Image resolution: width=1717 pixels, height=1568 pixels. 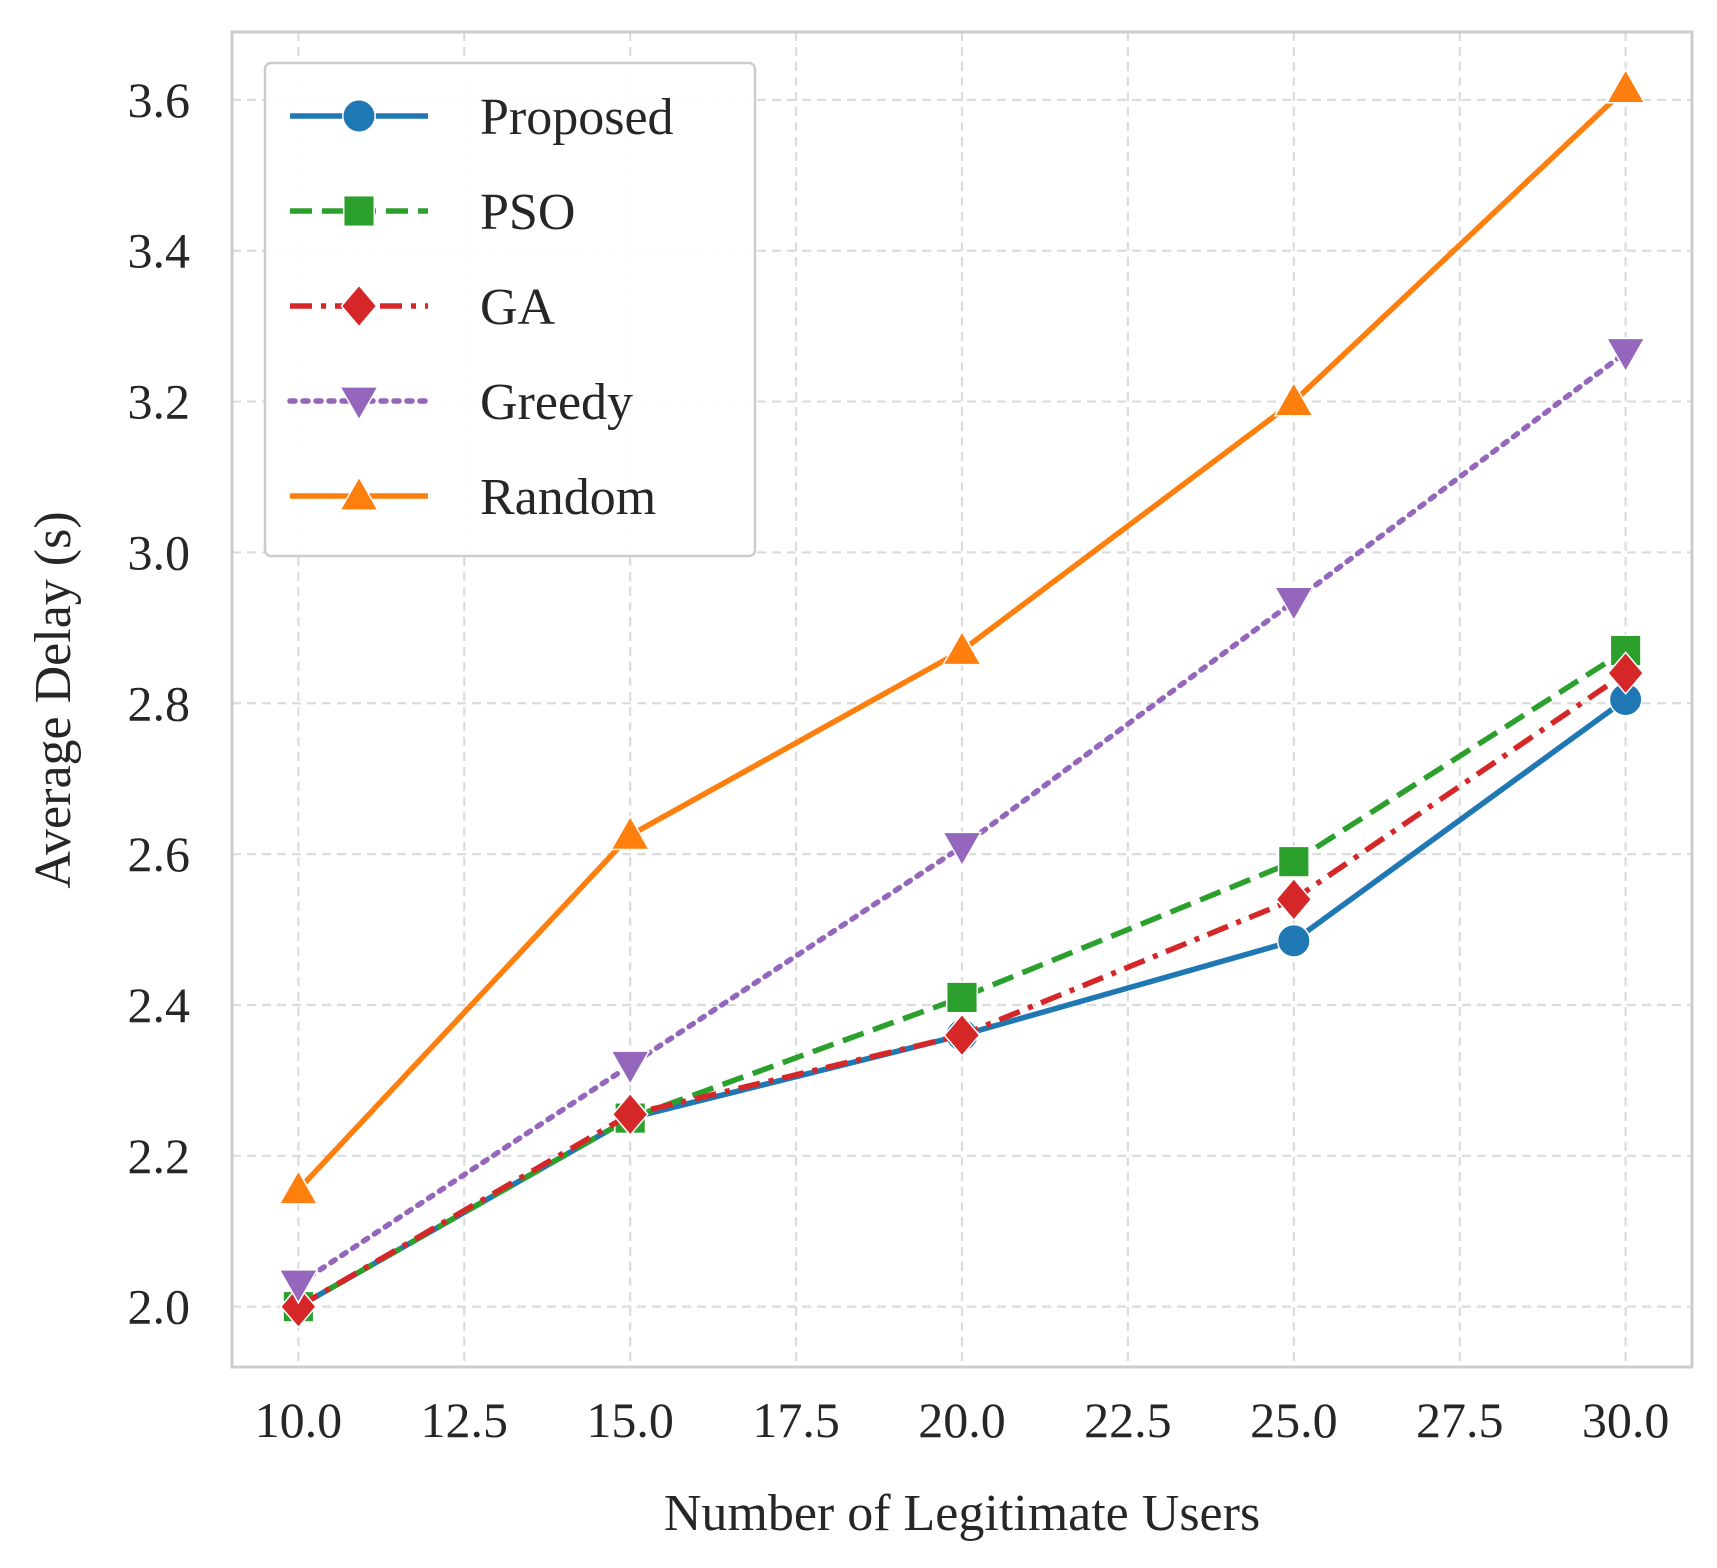 I want to click on x-tick-label: 10.0, so click(x=299, y=1420).